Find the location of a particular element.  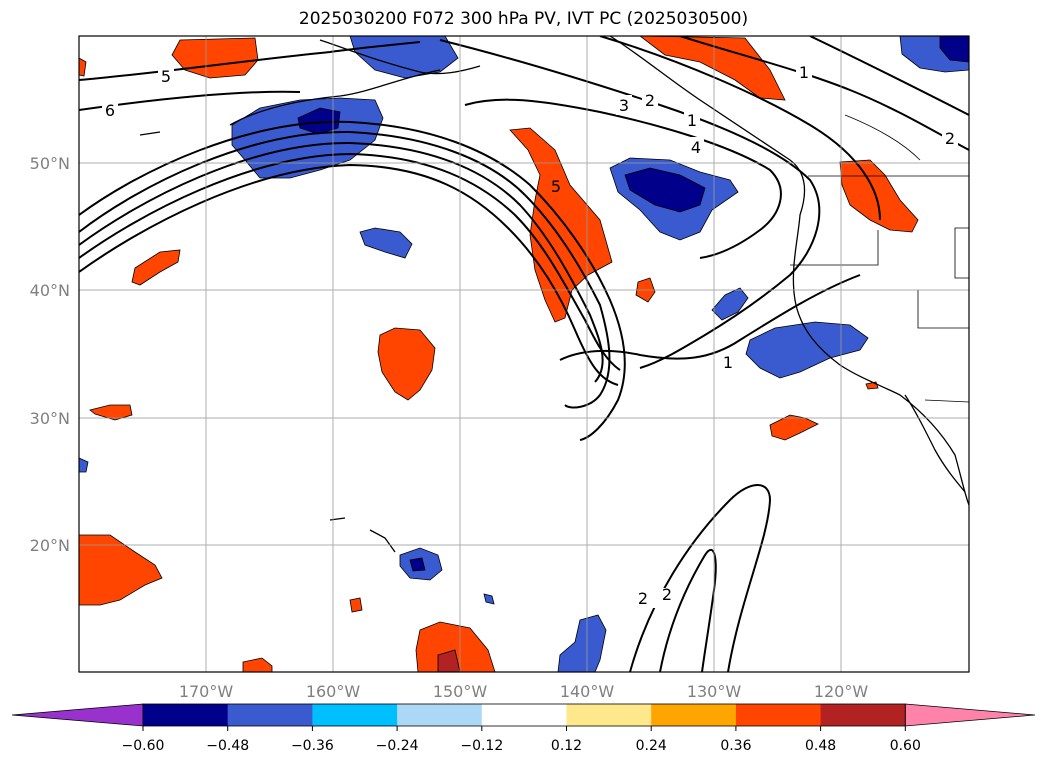

colorbar-tick-label: 0.12 is located at coordinates (566, 746).